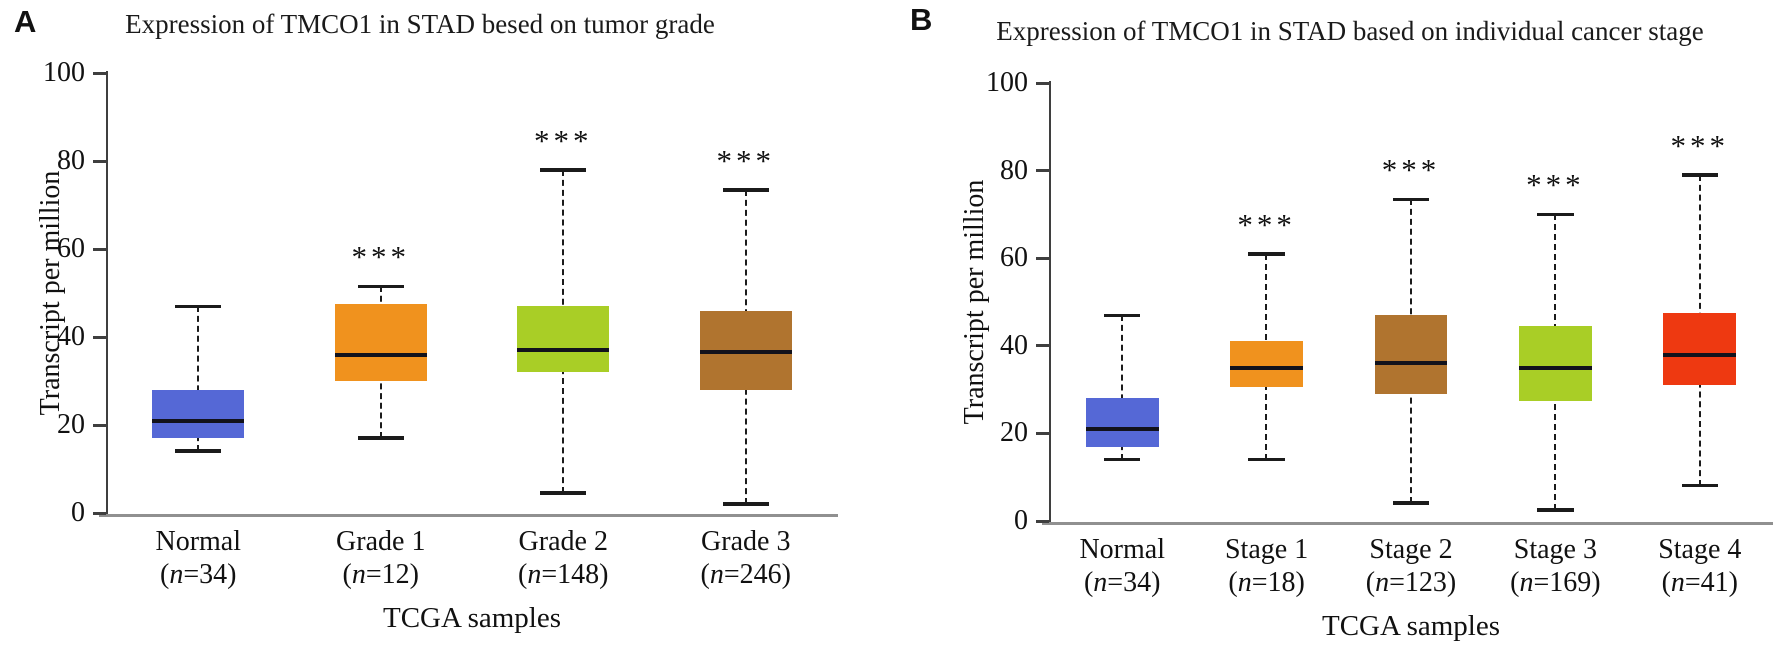 This screenshot has height=648, width=1786. I want to click on category-name: Grade 2, so click(563, 541).